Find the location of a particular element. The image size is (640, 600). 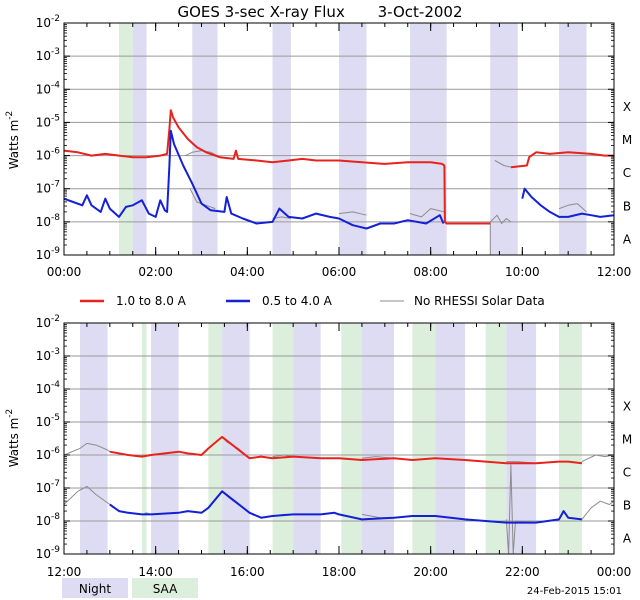

legend-saa-label: SAA is located at coordinates (165, 589).